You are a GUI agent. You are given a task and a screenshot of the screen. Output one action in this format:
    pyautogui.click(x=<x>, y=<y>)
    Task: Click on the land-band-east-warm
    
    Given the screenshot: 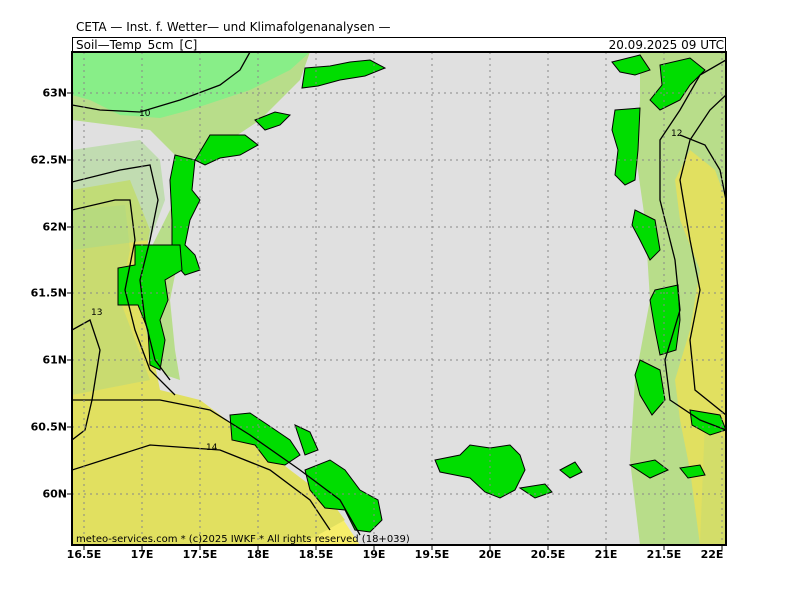 What is the action you would take?
    pyautogui.click(x=713, y=482)
    